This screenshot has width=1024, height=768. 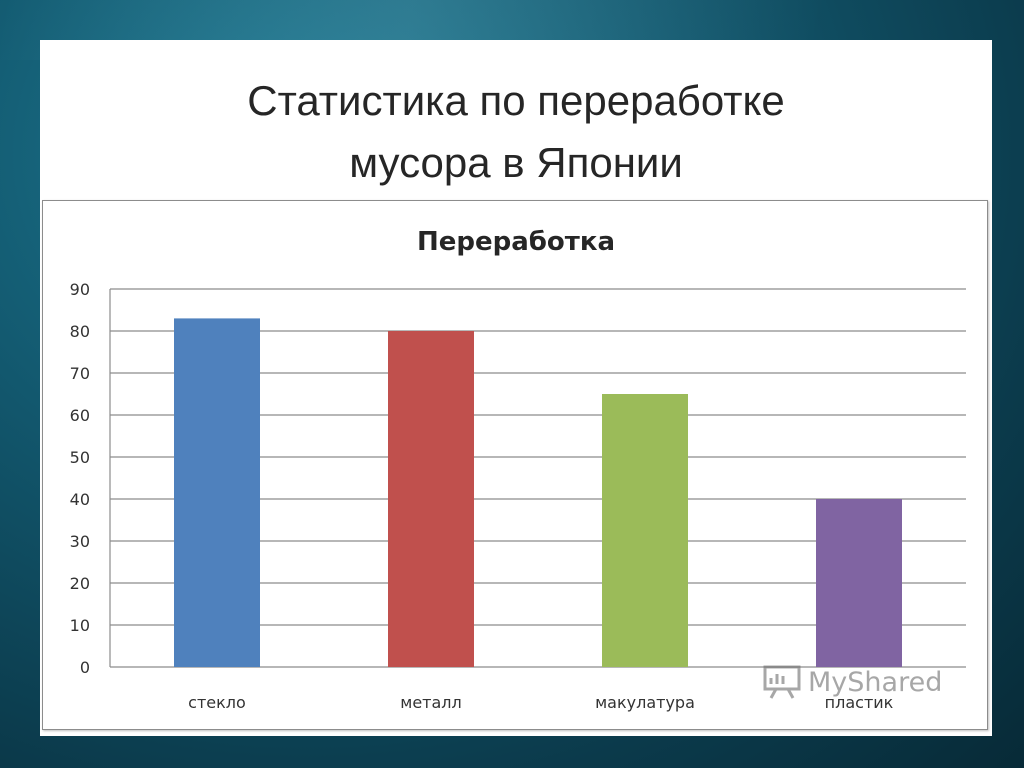 What do you see at coordinates (80, 415) in the screenshot?
I see `y-tick-label: 60` at bounding box center [80, 415].